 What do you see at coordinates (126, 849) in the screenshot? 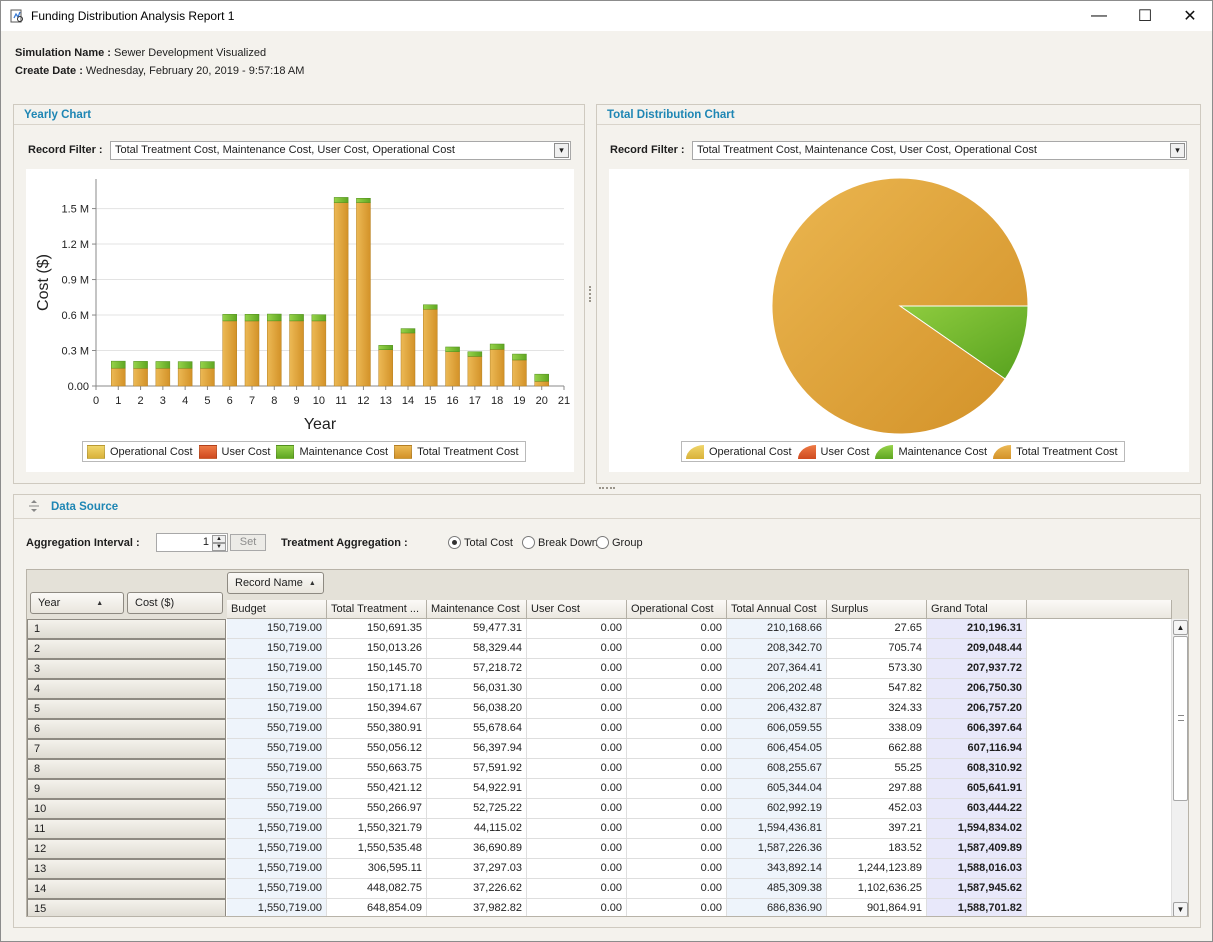
I see `row-header-year: 12` at bounding box center [126, 849].